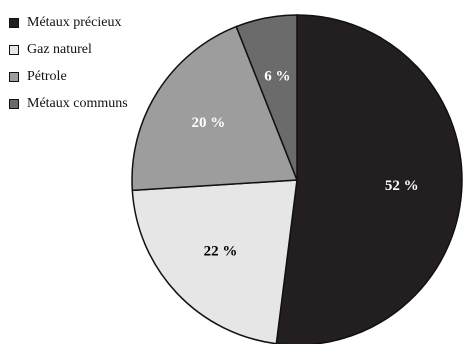 The width and height of the screenshot is (463, 344). Describe the element at coordinates (74, 22) in the screenshot. I see `legend-label-metaux-precieux: Métaux précieux` at that location.